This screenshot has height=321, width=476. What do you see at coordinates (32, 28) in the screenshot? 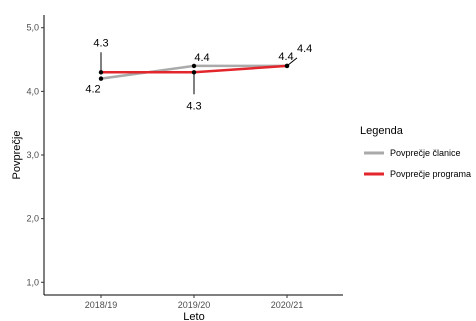
I see `y-tick-label: 5,0` at bounding box center [32, 28].